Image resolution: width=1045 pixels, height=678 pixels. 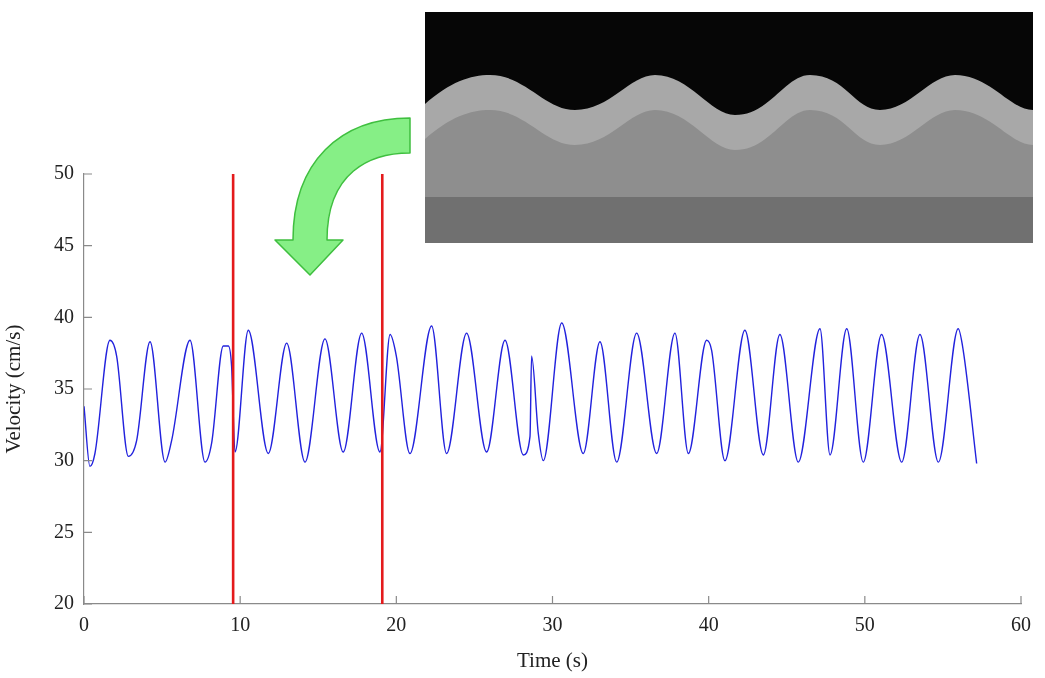 What do you see at coordinates (64, 530) in the screenshot?
I see `y-tick-label: 25` at bounding box center [64, 530].